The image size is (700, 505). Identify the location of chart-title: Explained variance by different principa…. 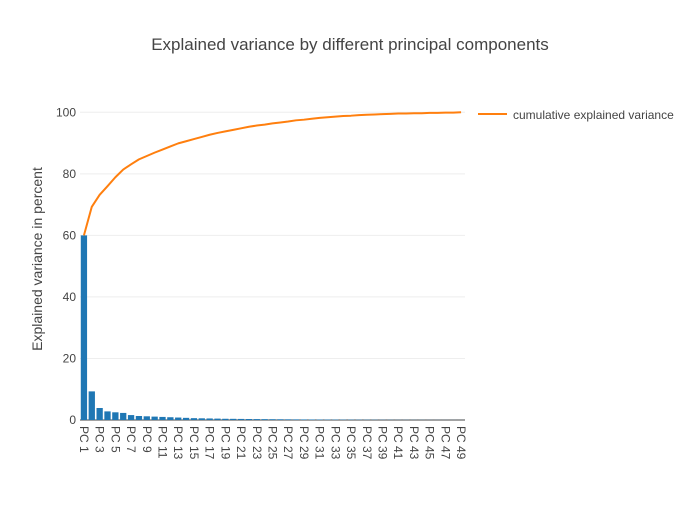
(350, 44).